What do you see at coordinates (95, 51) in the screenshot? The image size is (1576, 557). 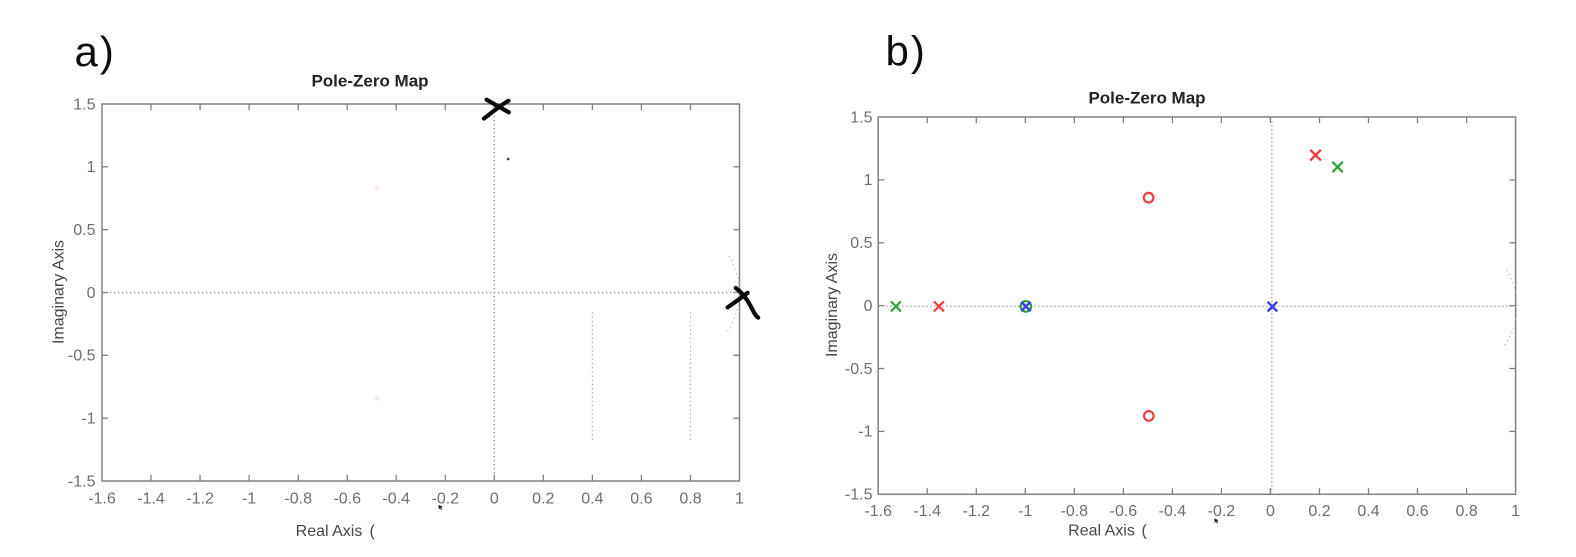 I see `svg-text: a)` at bounding box center [95, 51].